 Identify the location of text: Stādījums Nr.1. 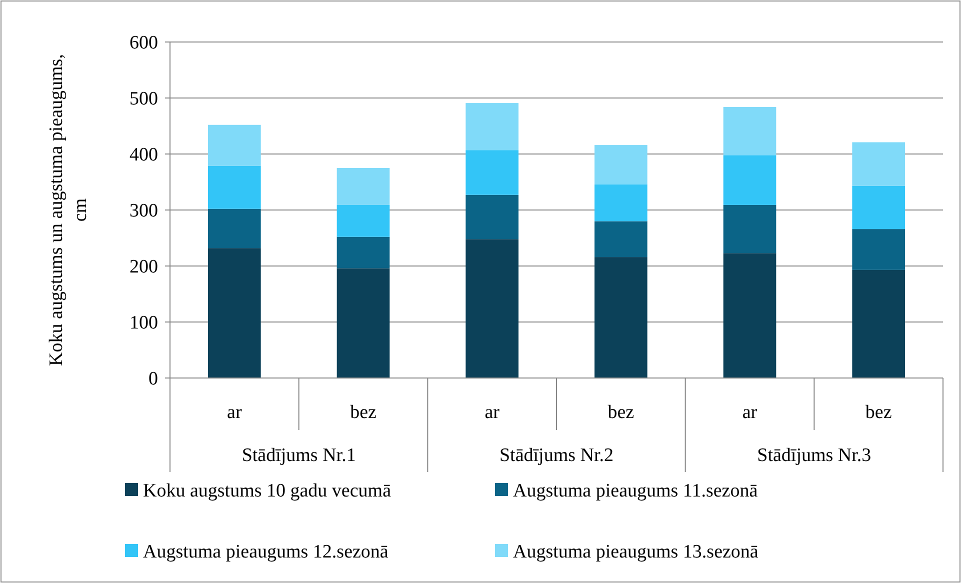
(299, 455).